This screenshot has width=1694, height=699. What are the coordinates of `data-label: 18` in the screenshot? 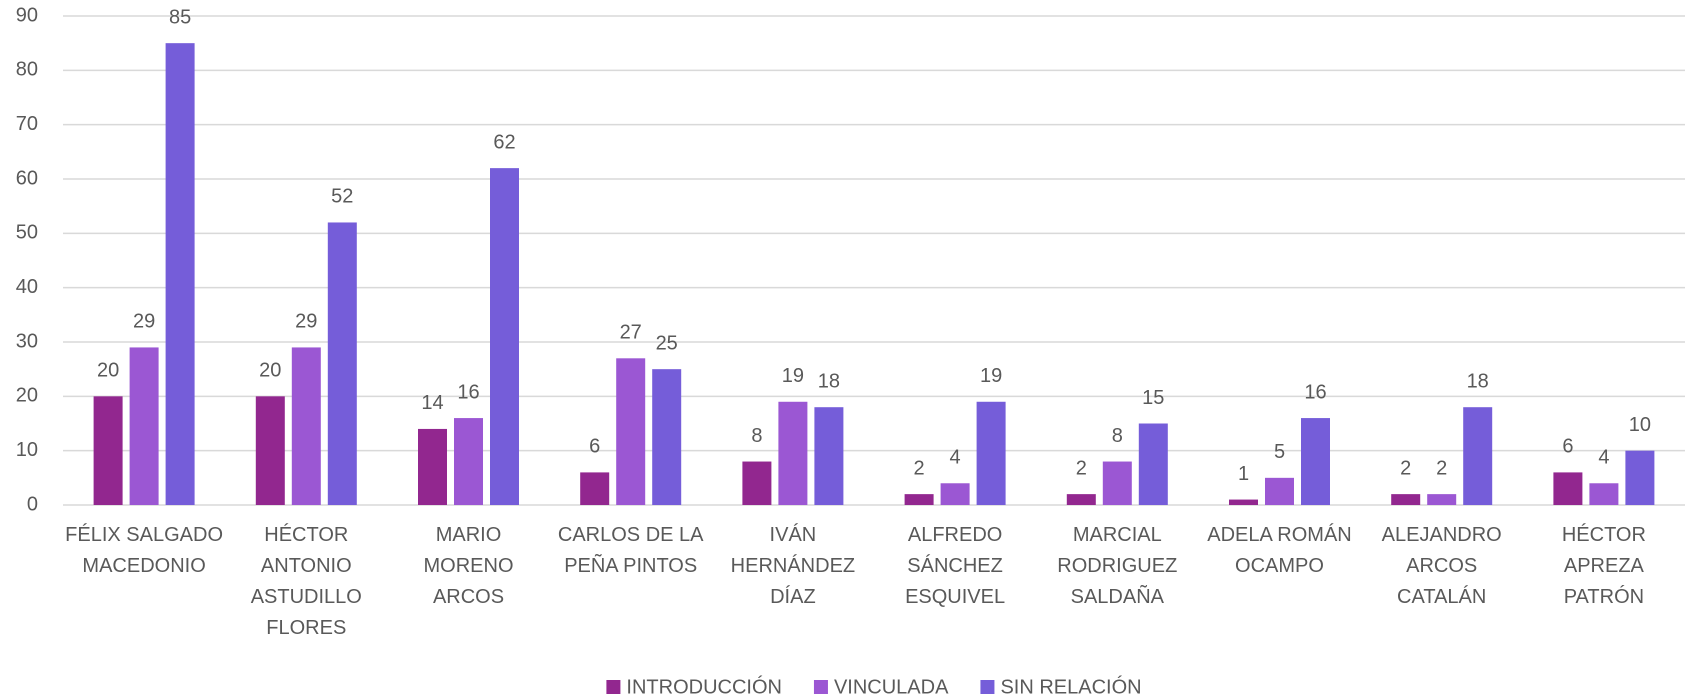 It's located at (1478, 381).